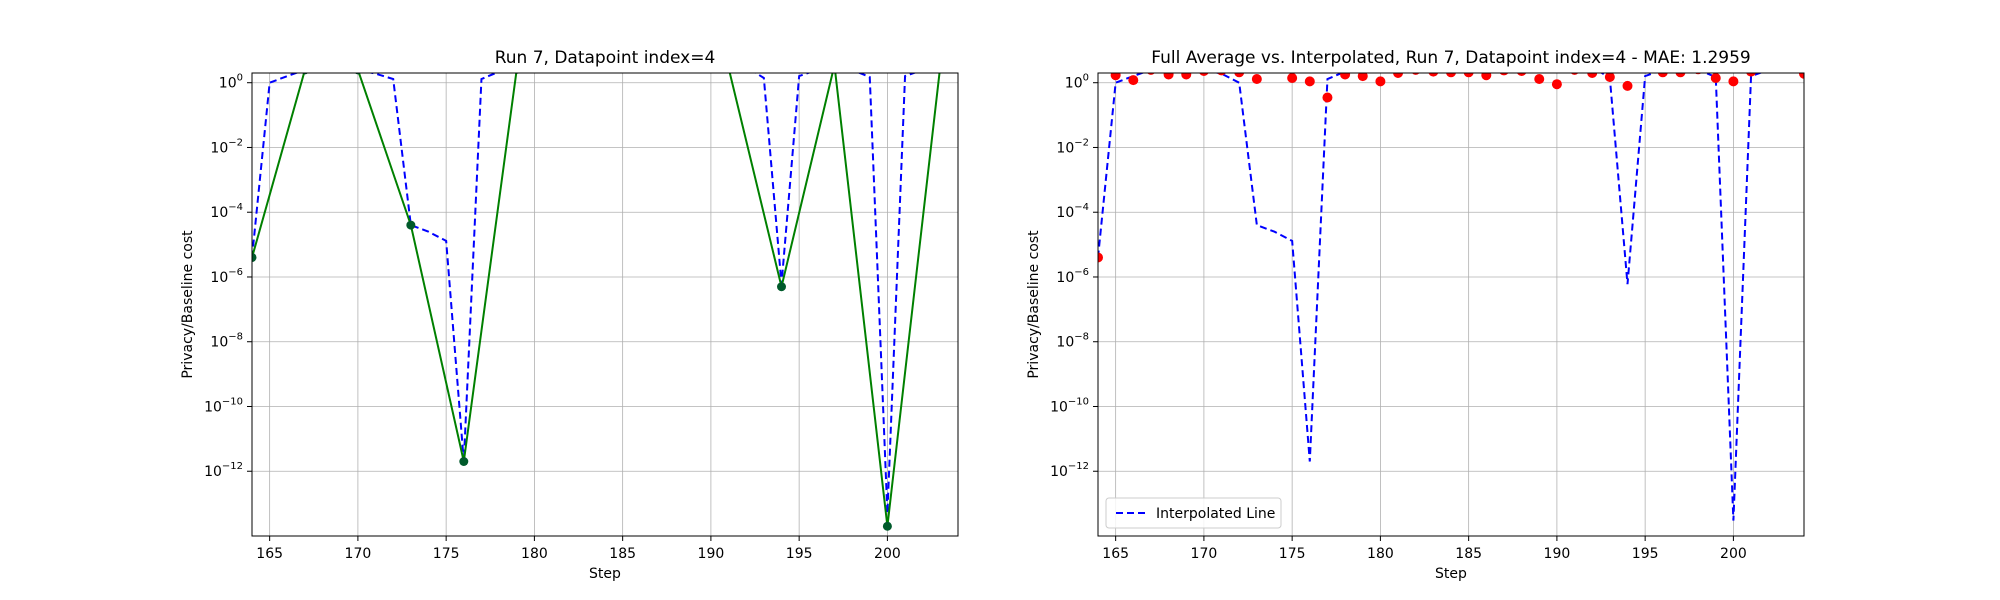 This screenshot has height=600, width=2000. I want to click on legend-box, so click(1193, 513).